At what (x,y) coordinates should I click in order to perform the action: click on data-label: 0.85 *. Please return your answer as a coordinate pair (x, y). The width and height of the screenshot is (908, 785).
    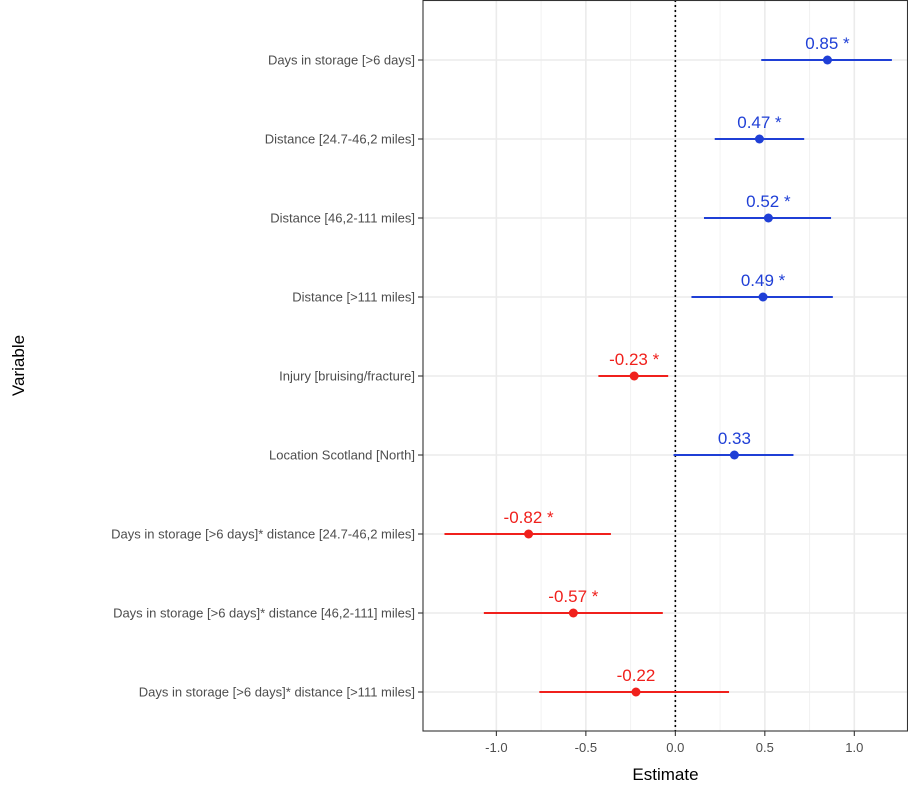
    Looking at the image, I should click on (827, 43).